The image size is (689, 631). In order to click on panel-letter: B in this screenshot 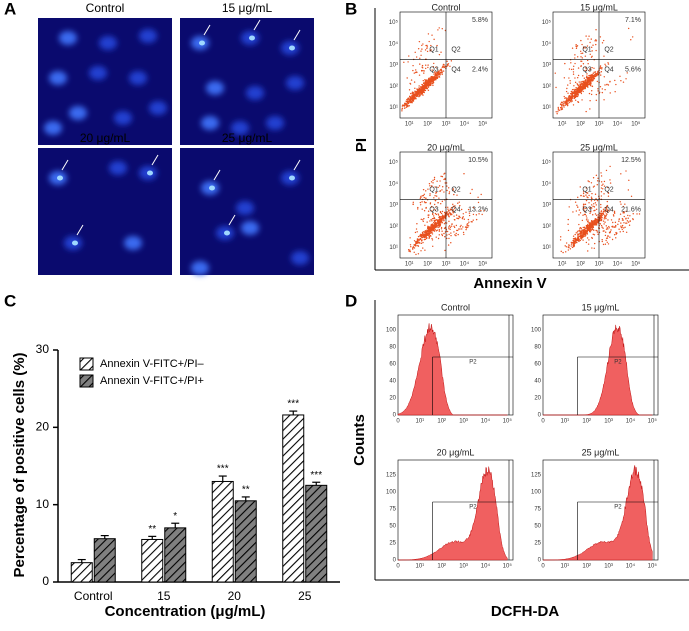, I will do `click(351, 9)`.